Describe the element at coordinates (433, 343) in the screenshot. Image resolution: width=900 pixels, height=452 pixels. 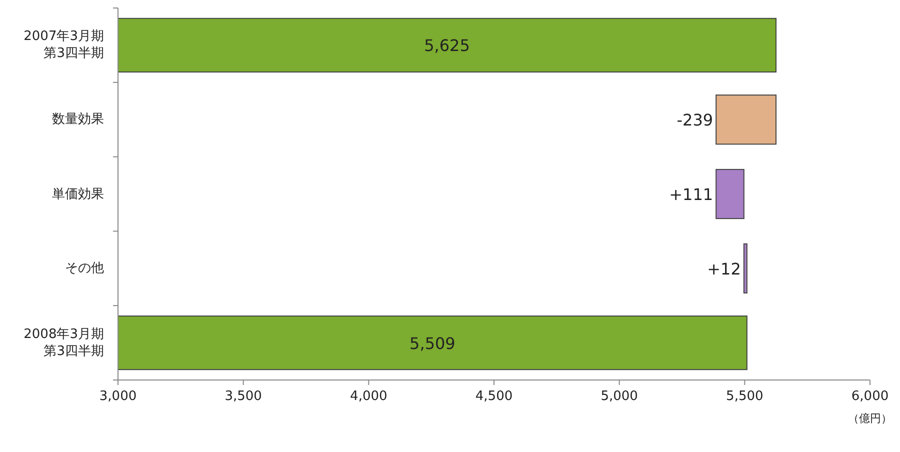
I see `data-label: 5,509` at that location.